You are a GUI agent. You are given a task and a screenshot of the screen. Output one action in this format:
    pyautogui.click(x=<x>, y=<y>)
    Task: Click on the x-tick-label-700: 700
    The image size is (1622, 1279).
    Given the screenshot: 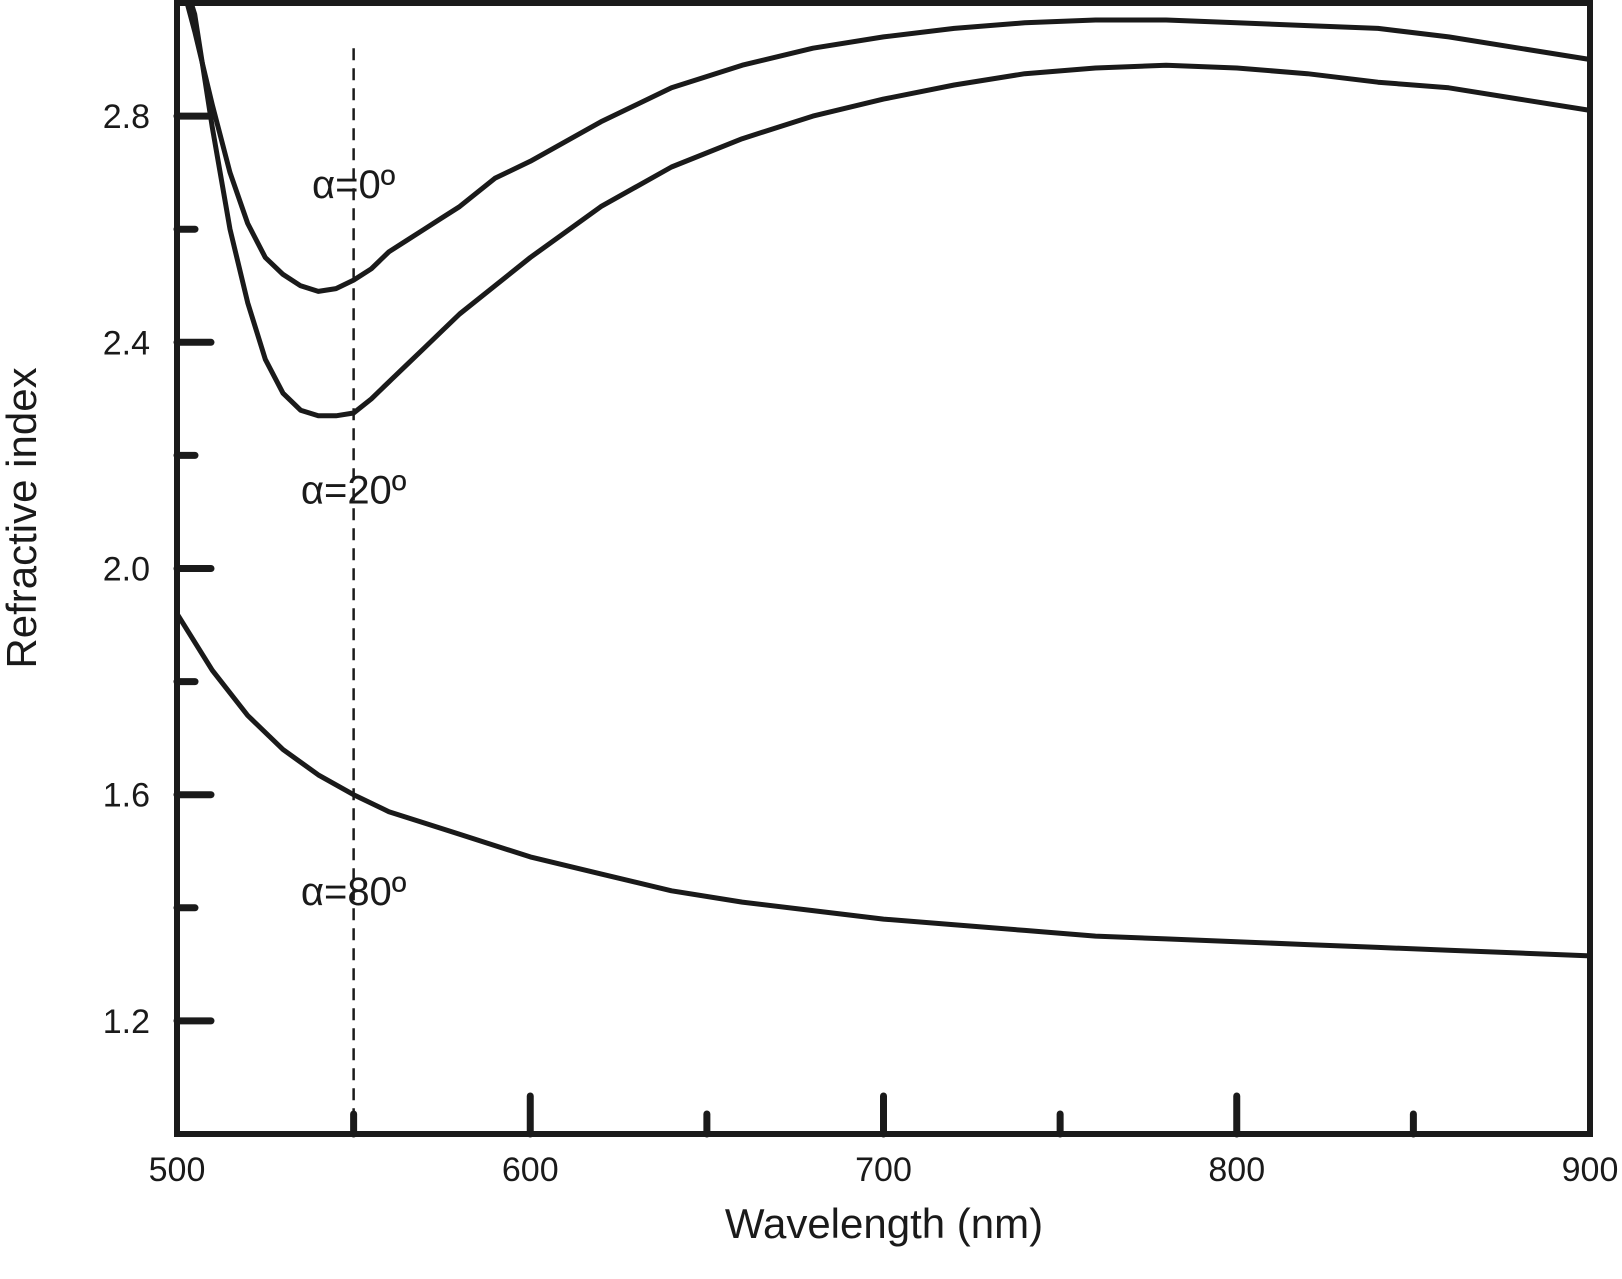 What is the action you would take?
    pyautogui.click(x=883, y=1170)
    